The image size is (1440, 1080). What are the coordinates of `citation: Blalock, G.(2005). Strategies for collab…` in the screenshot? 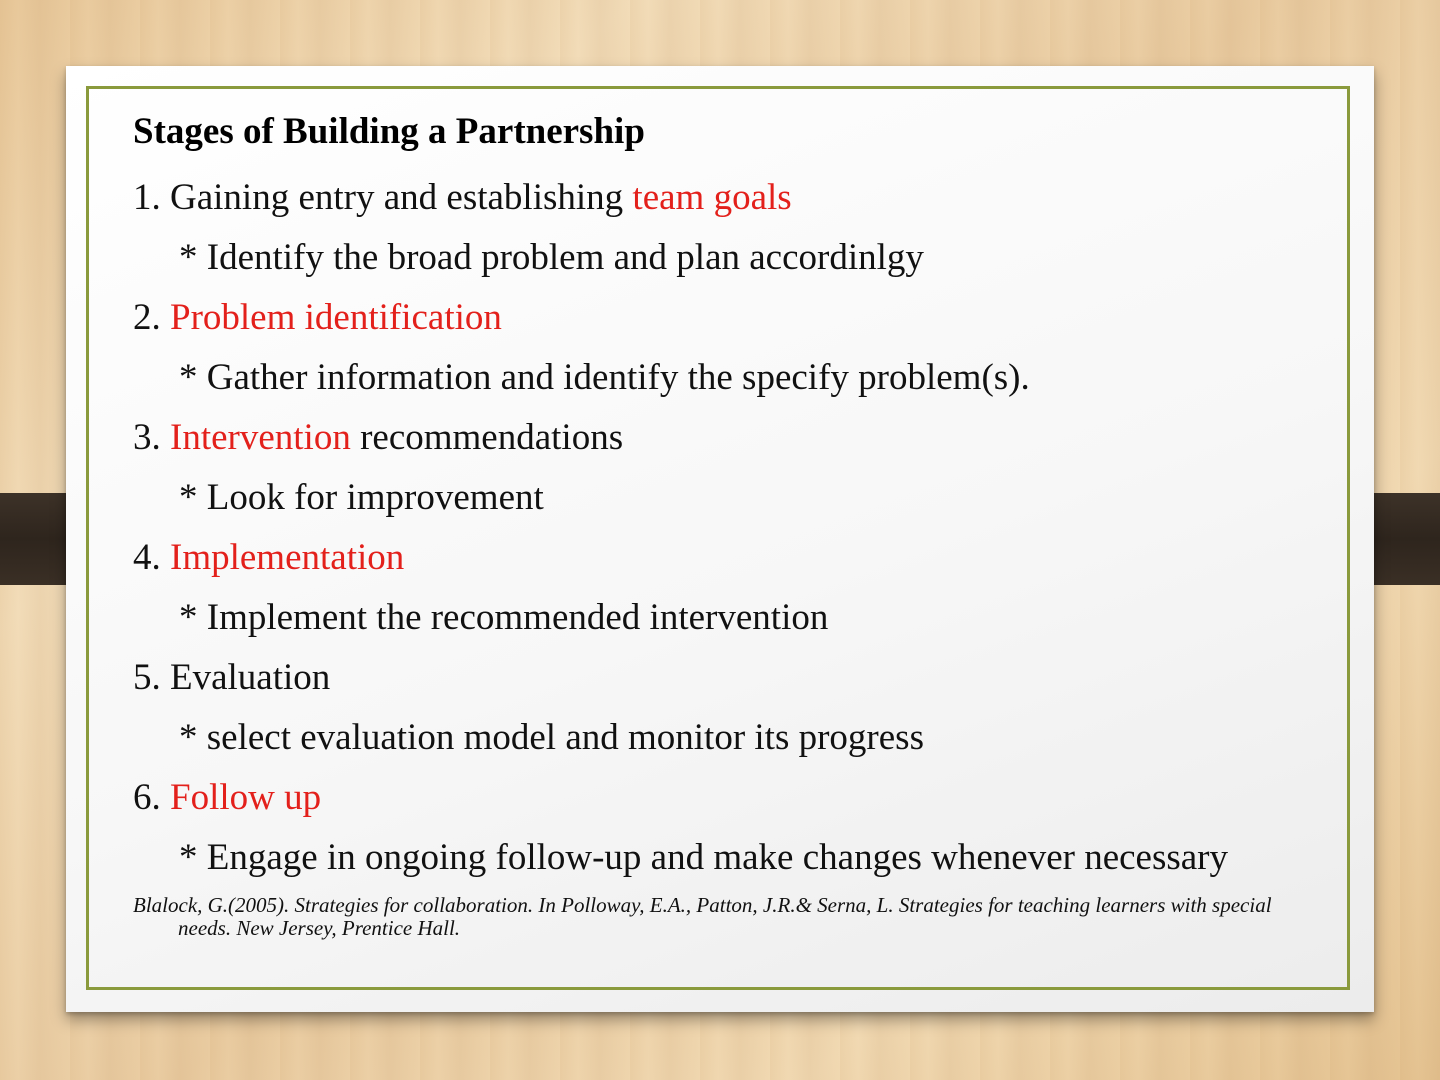 It's located at (783, 917).